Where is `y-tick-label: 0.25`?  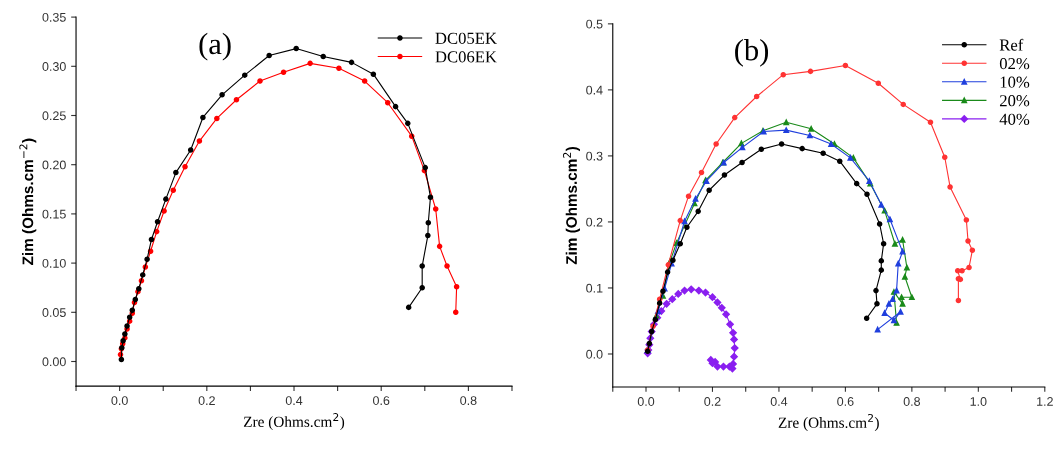 y-tick-label: 0.25 is located at coordinates (54, 116).